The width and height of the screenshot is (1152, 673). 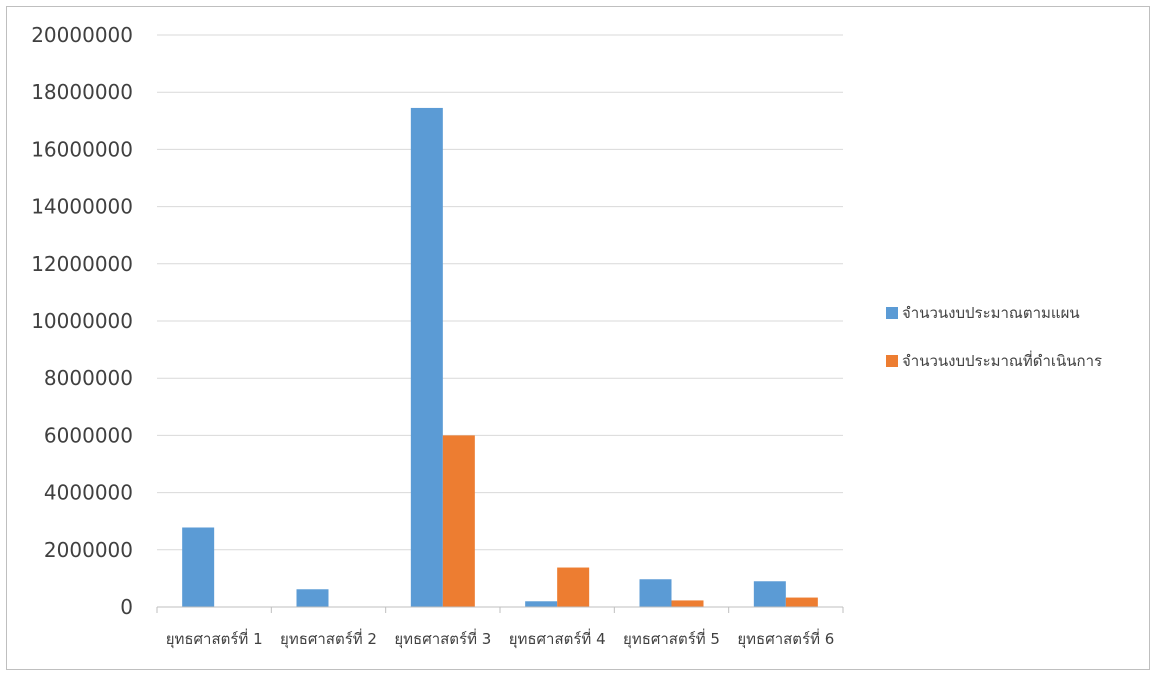 What do you see at coordinates (671, 638) in the screenshot?
I see `x-category-label: ยุทธศาสตร์ที่ 5` at bounding box center [671, 638].